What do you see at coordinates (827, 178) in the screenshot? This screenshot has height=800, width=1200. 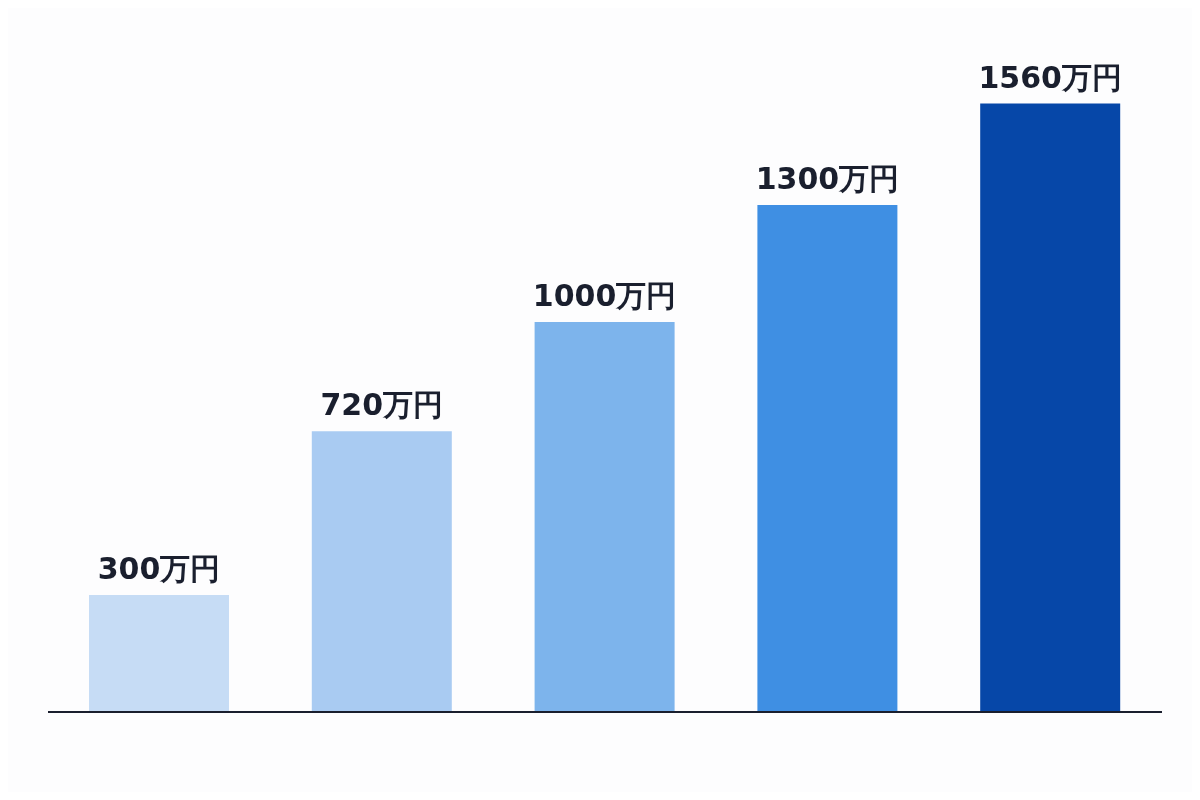 I see `data-label: 1300万円` at bounding box center [827, 178].